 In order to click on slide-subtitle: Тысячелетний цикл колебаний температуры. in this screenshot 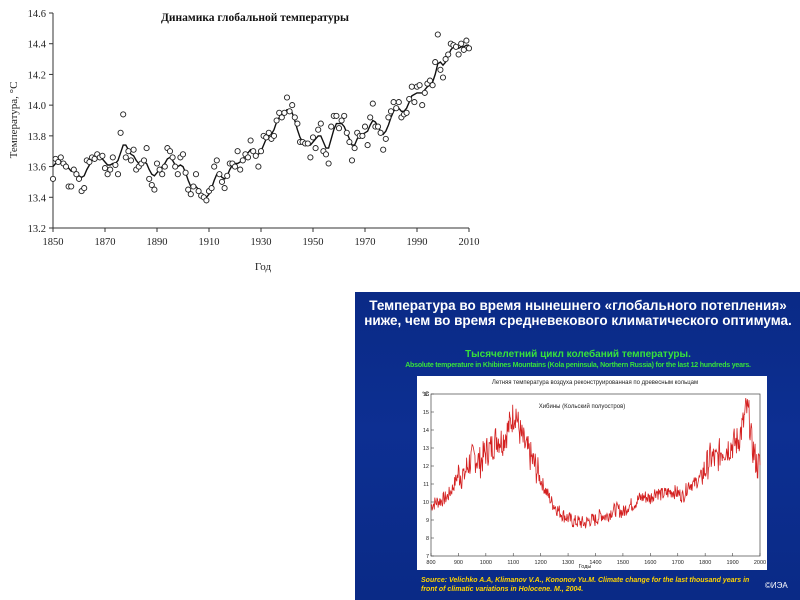, I will do `click(578, 354)`.